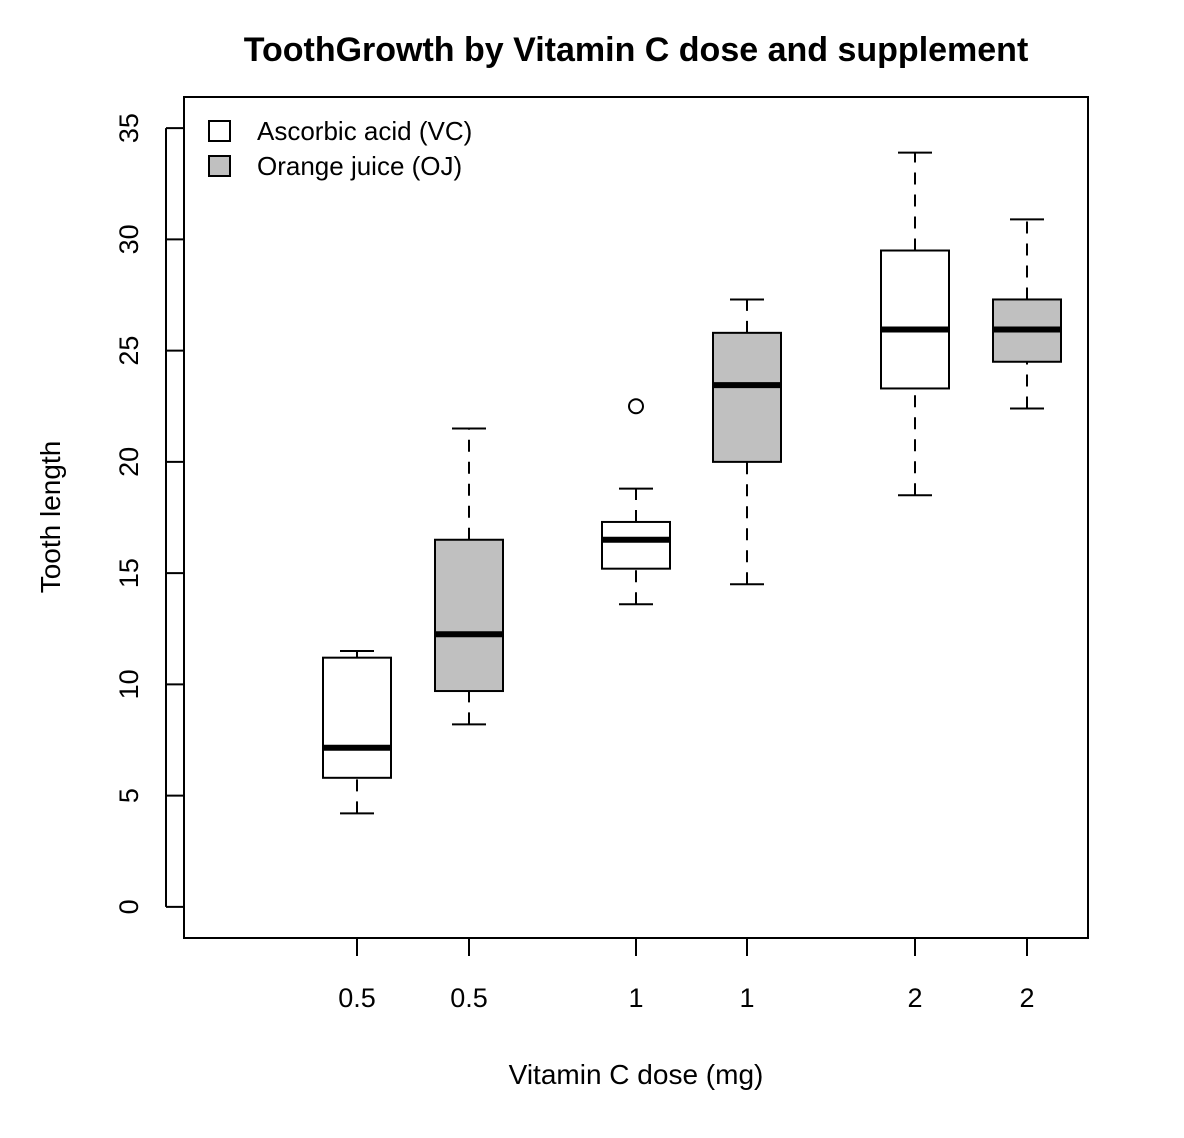 Image resolution: width=1184 pixels, height=1138 pixels. What do you see at coordinates (129, 906) in the screenshot?
I see `y-tick-label: 0` at bounding box center [129, 906].